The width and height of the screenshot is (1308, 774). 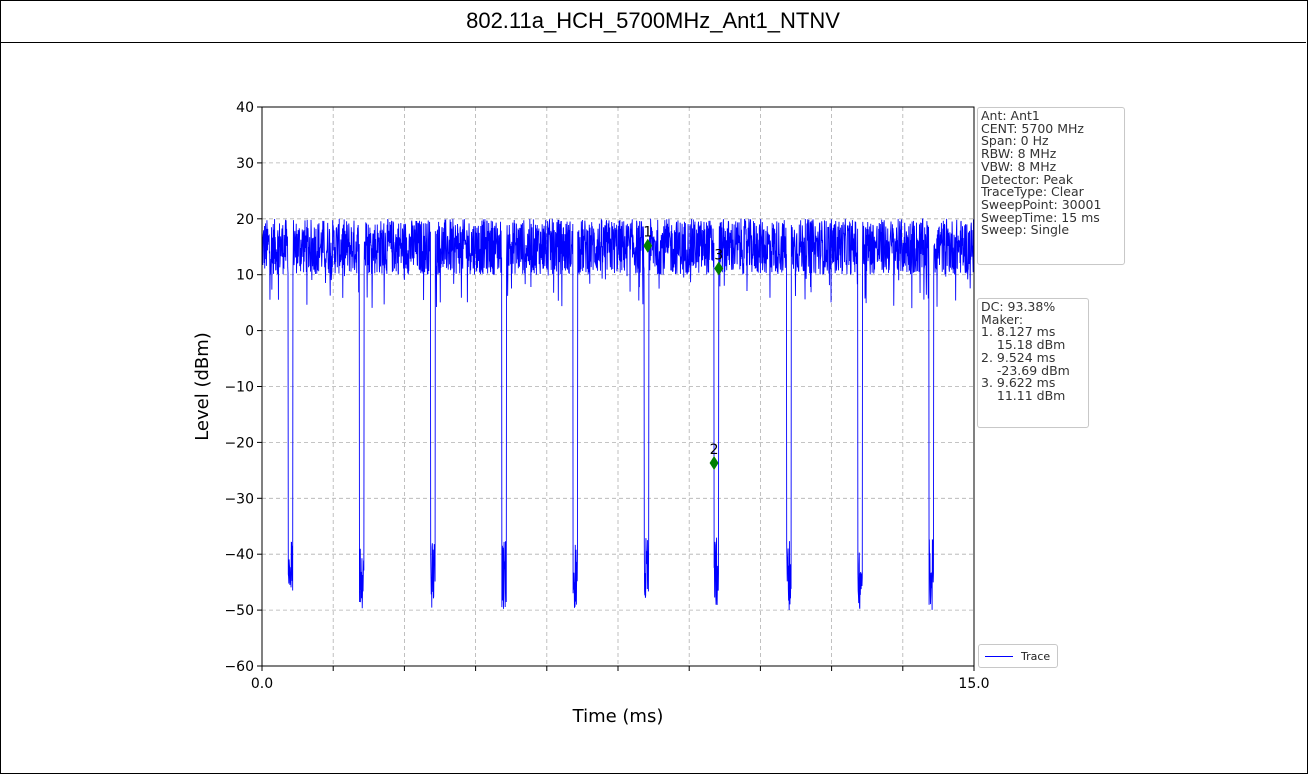 I want to click on x-tick-label: 15.0, so click(x=973, y=684).